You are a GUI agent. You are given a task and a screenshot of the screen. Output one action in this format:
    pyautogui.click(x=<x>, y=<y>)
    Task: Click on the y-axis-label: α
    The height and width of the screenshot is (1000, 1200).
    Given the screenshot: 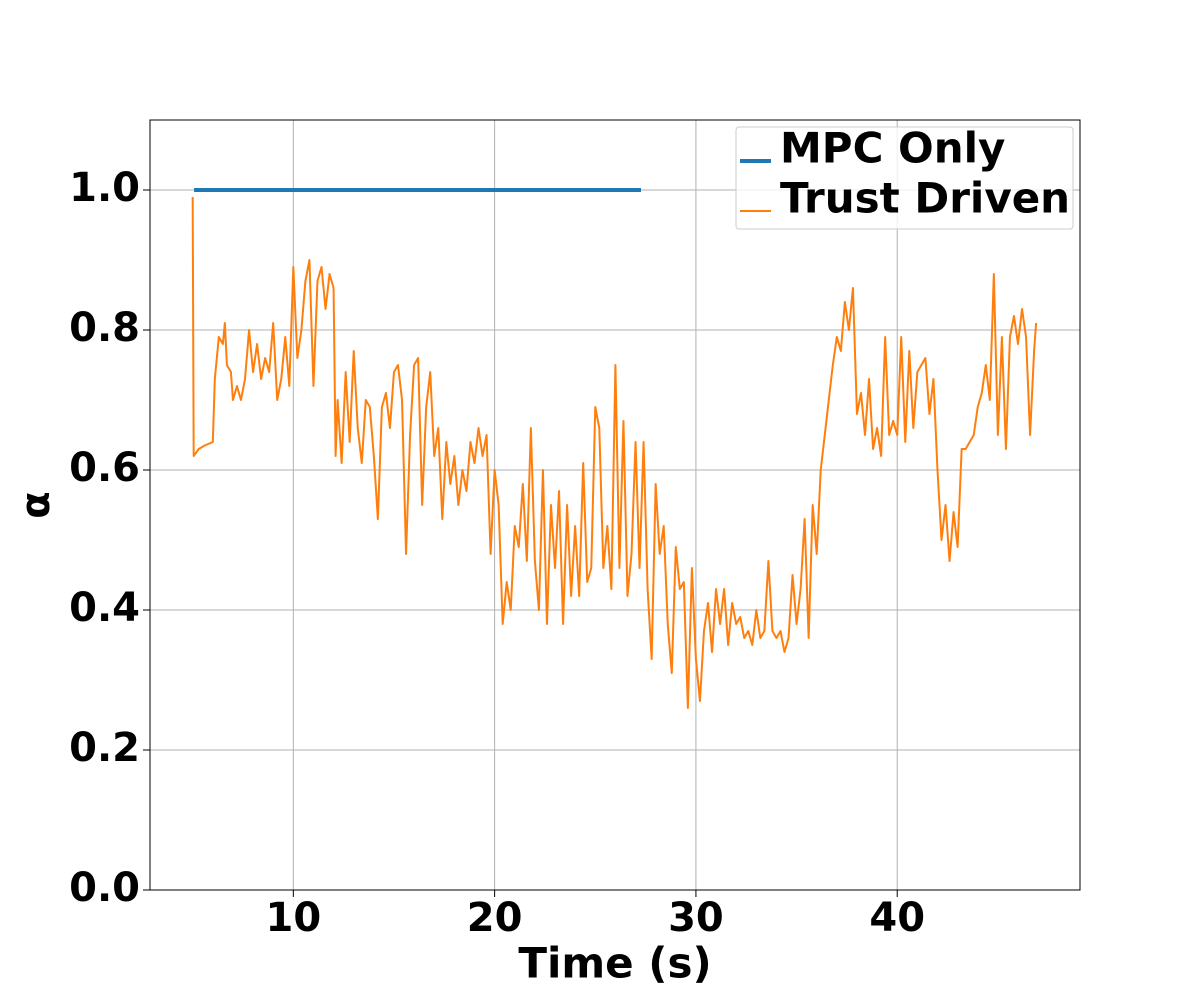 What is the action you would take?
    pyautogui.click(x=36, y=504)
    